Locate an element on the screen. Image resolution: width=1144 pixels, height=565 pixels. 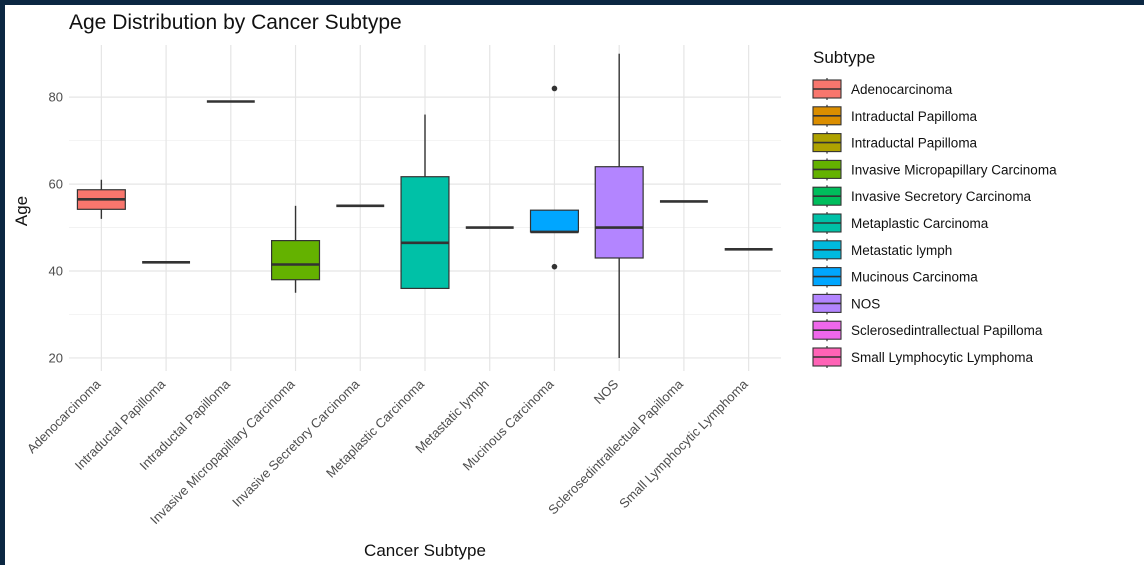
x-axis-title: Cancer Subtype is located at coordinates (425, 550).